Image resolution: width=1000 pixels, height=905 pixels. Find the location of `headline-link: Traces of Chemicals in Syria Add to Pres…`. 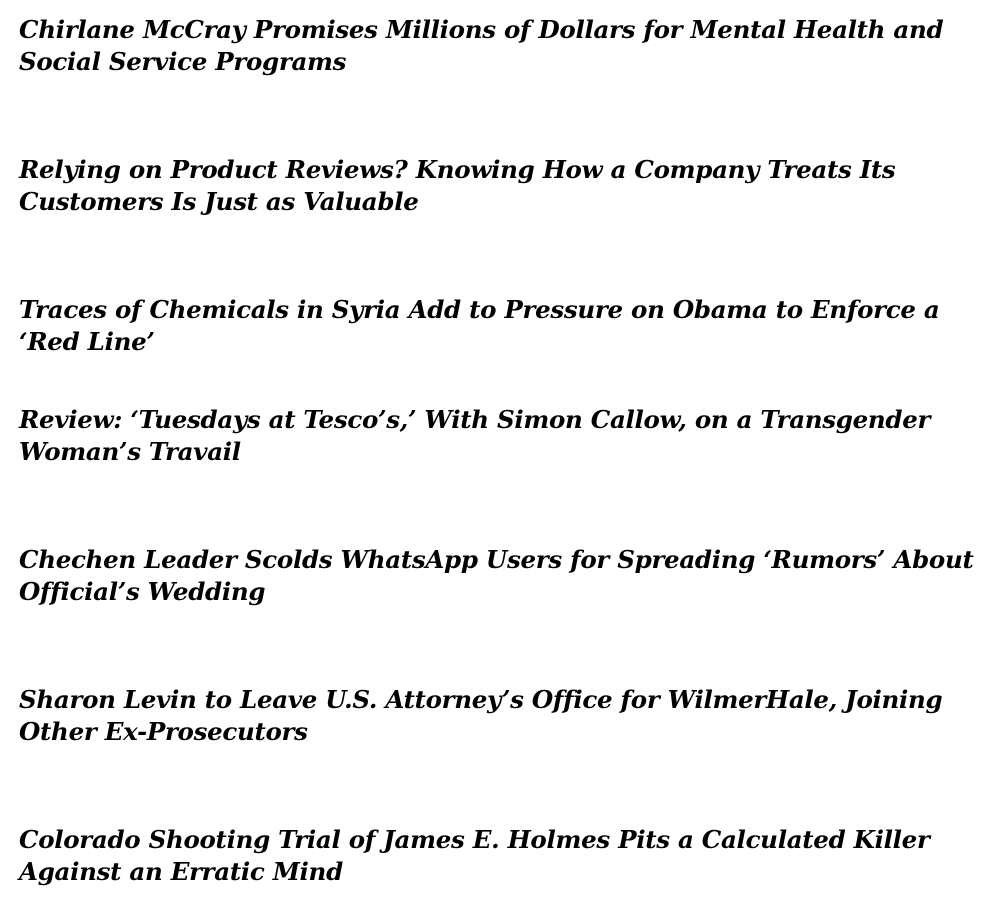

headline-link: Traces of Chemicals in Syria Add to Pres… is located at coordinates (479, 325).